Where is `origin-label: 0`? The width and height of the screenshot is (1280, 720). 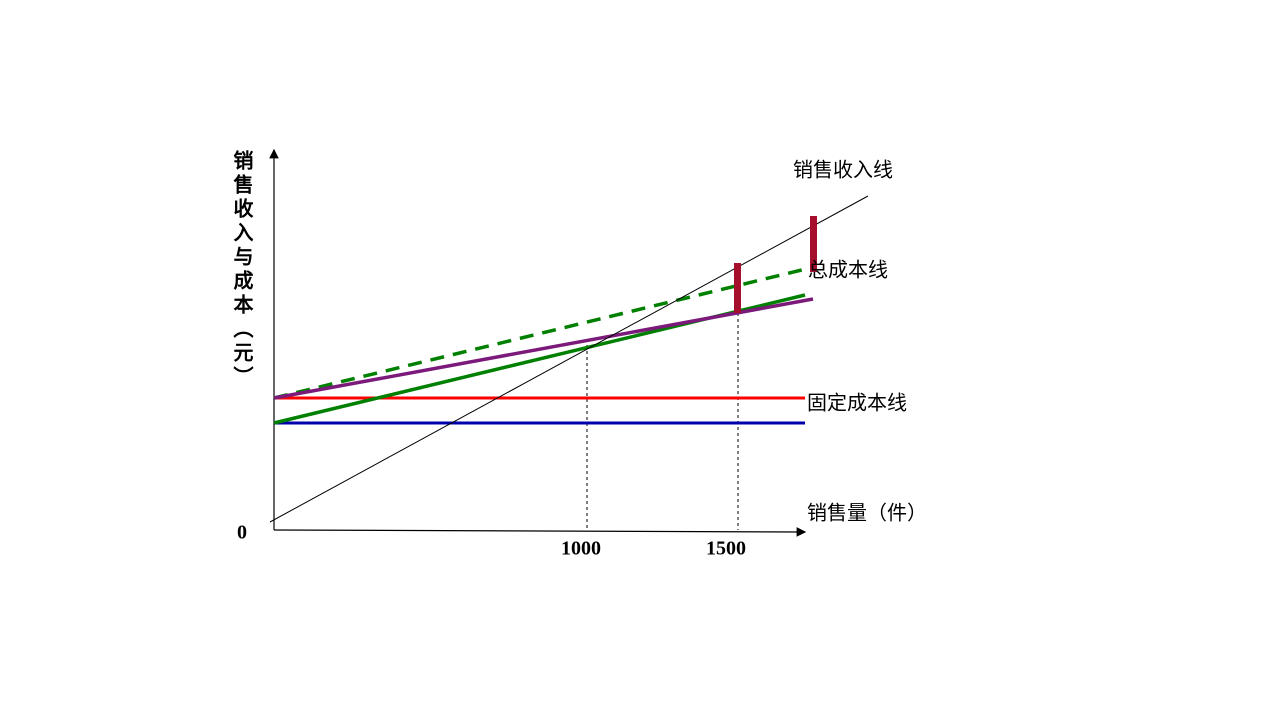 origin-label: 0 is located at coordinates (242, 533).